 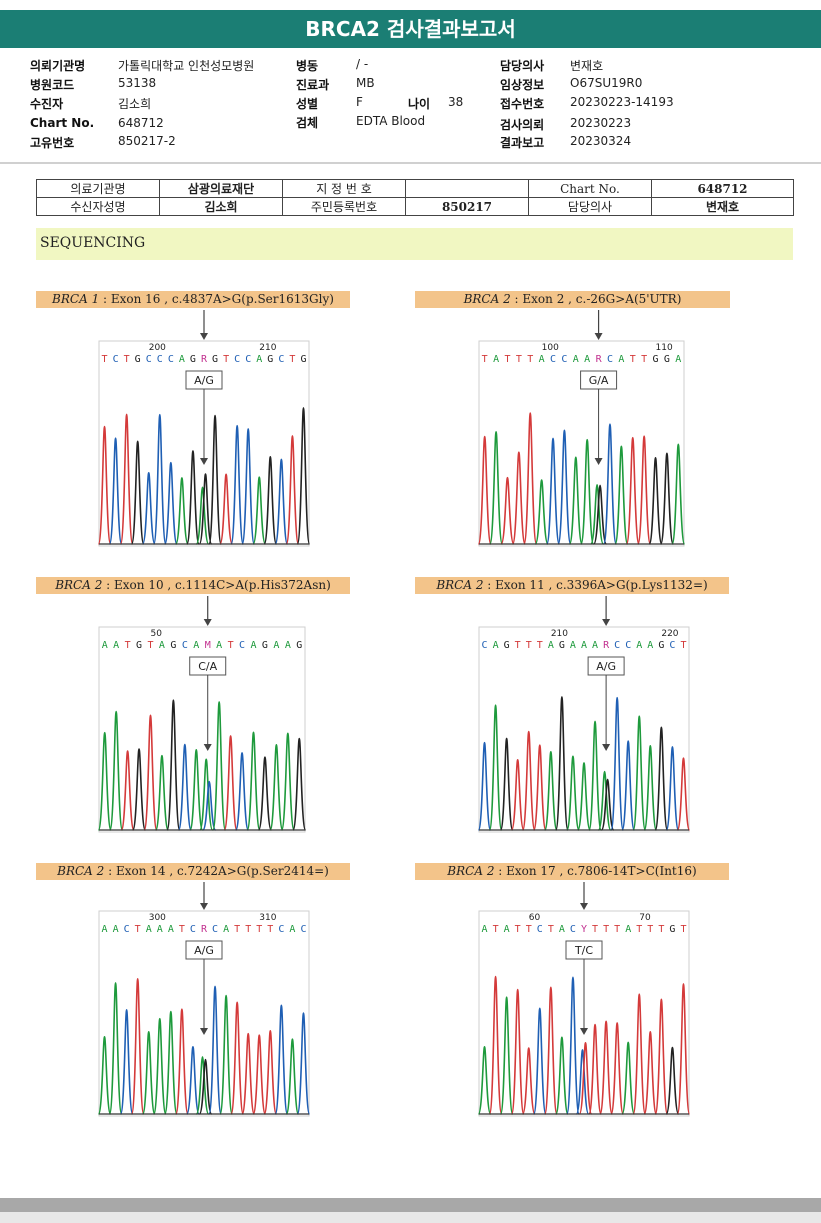 What do you see at coordinates (664, 348) in the screenshot?
I see `position-number: 110` at bounding box center [664, 348].